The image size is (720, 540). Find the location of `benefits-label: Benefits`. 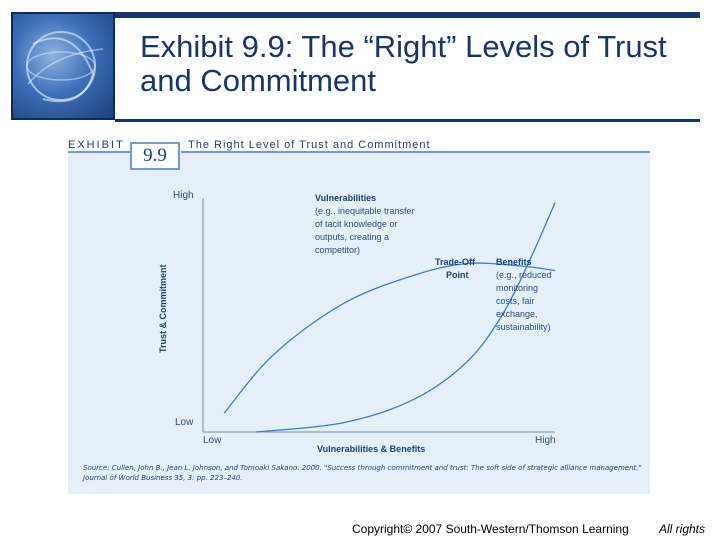

benefits-label: Benefits is located at coordinates (514, 262).